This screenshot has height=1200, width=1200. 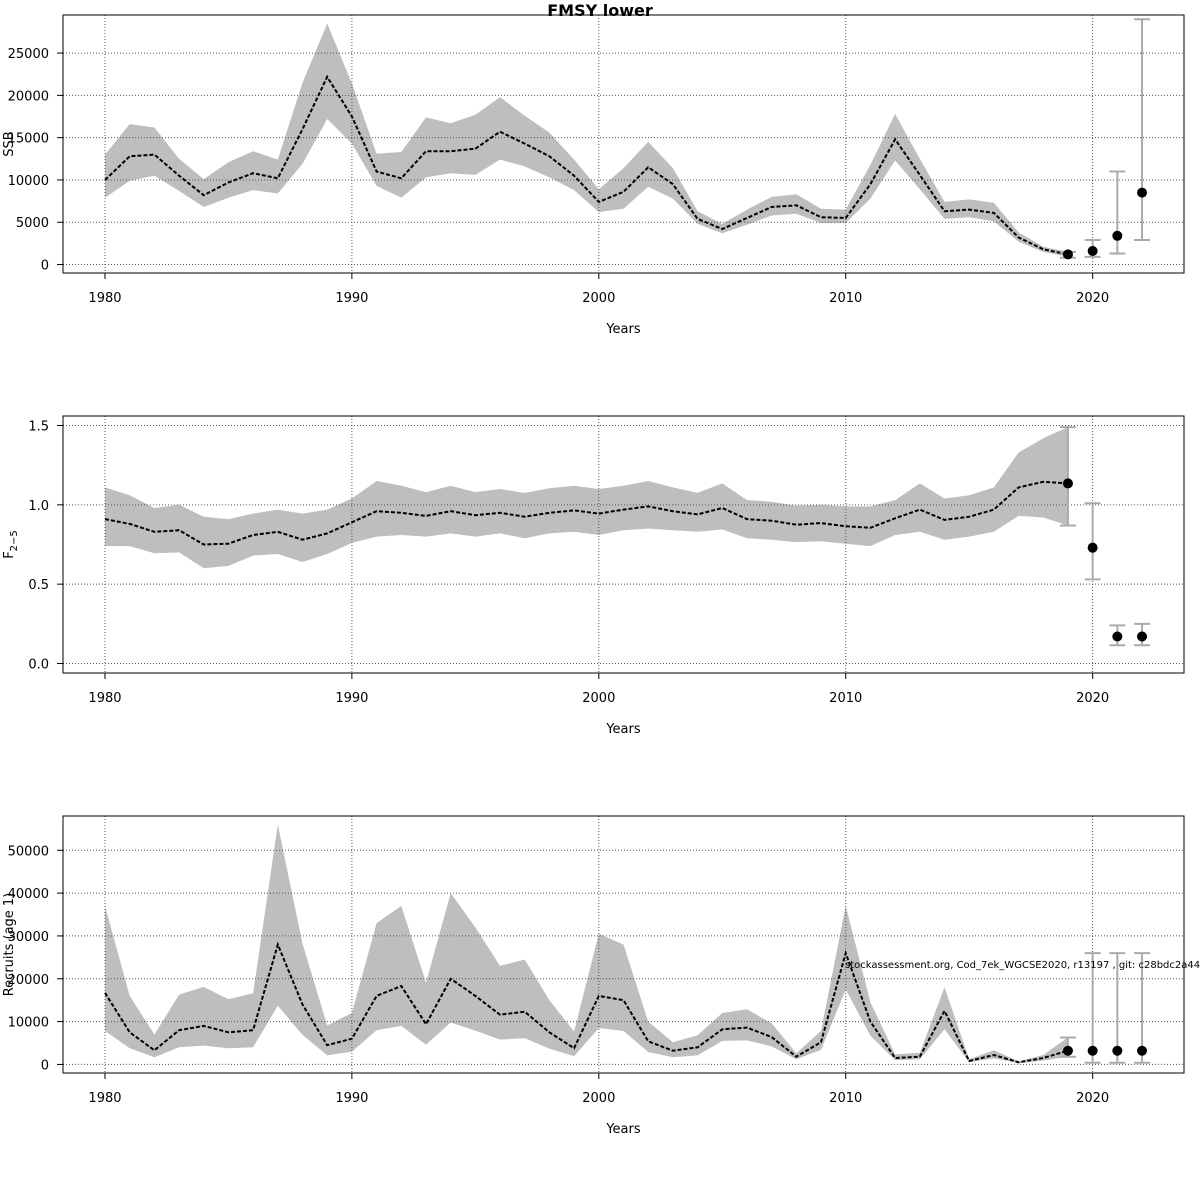 I want to click on y-axis-title-subscript: 2−5, so click(x=14, y=540).